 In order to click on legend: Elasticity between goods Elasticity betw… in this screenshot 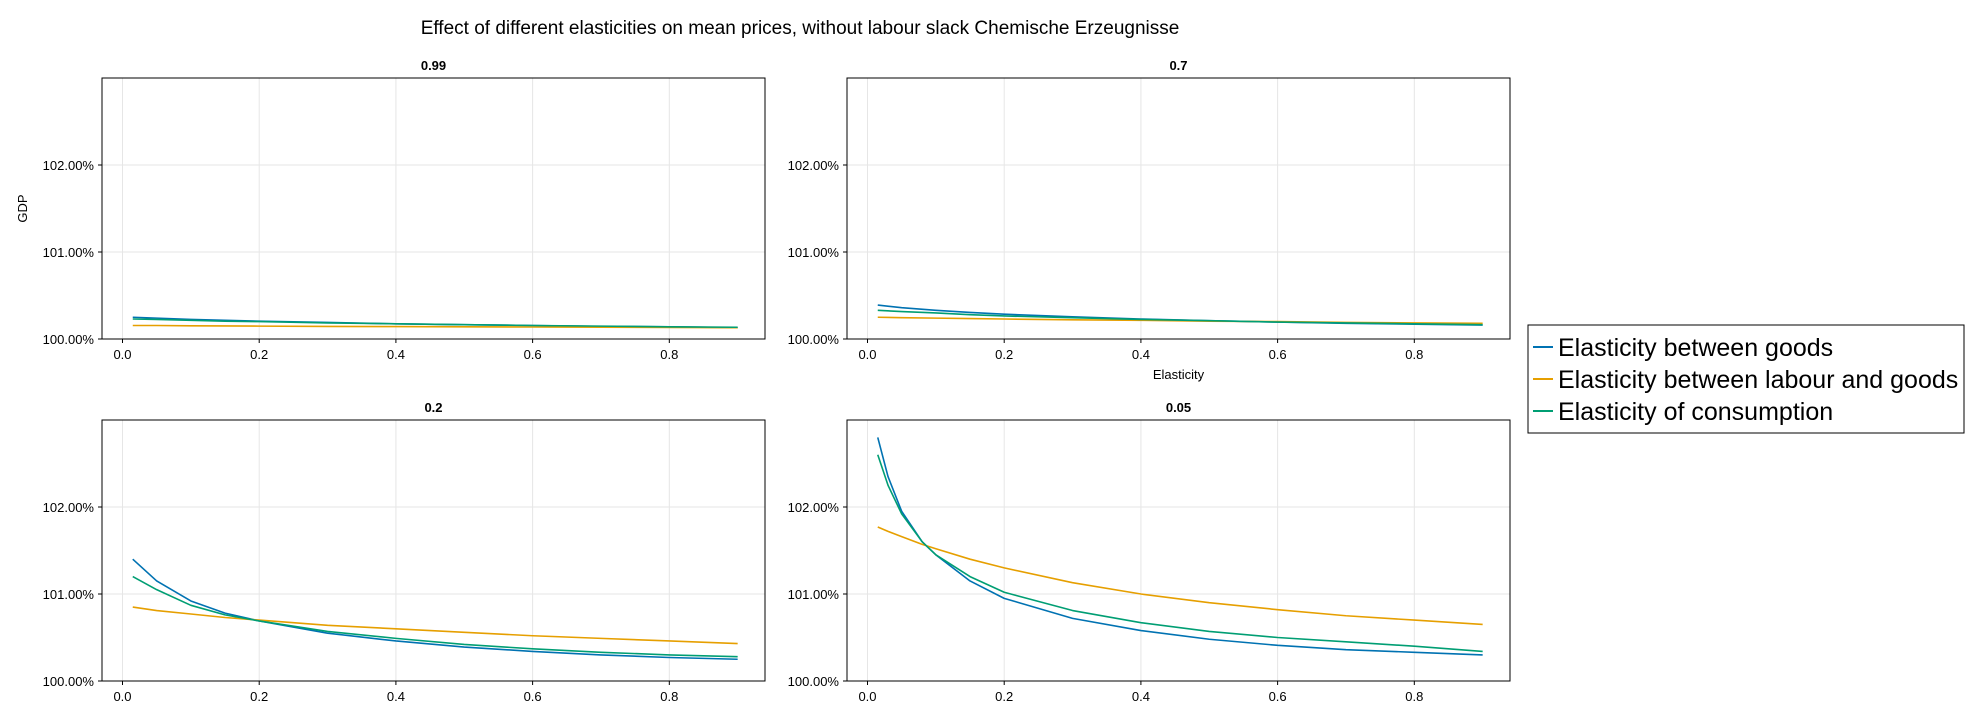, I will do `click(1746, 379)`.